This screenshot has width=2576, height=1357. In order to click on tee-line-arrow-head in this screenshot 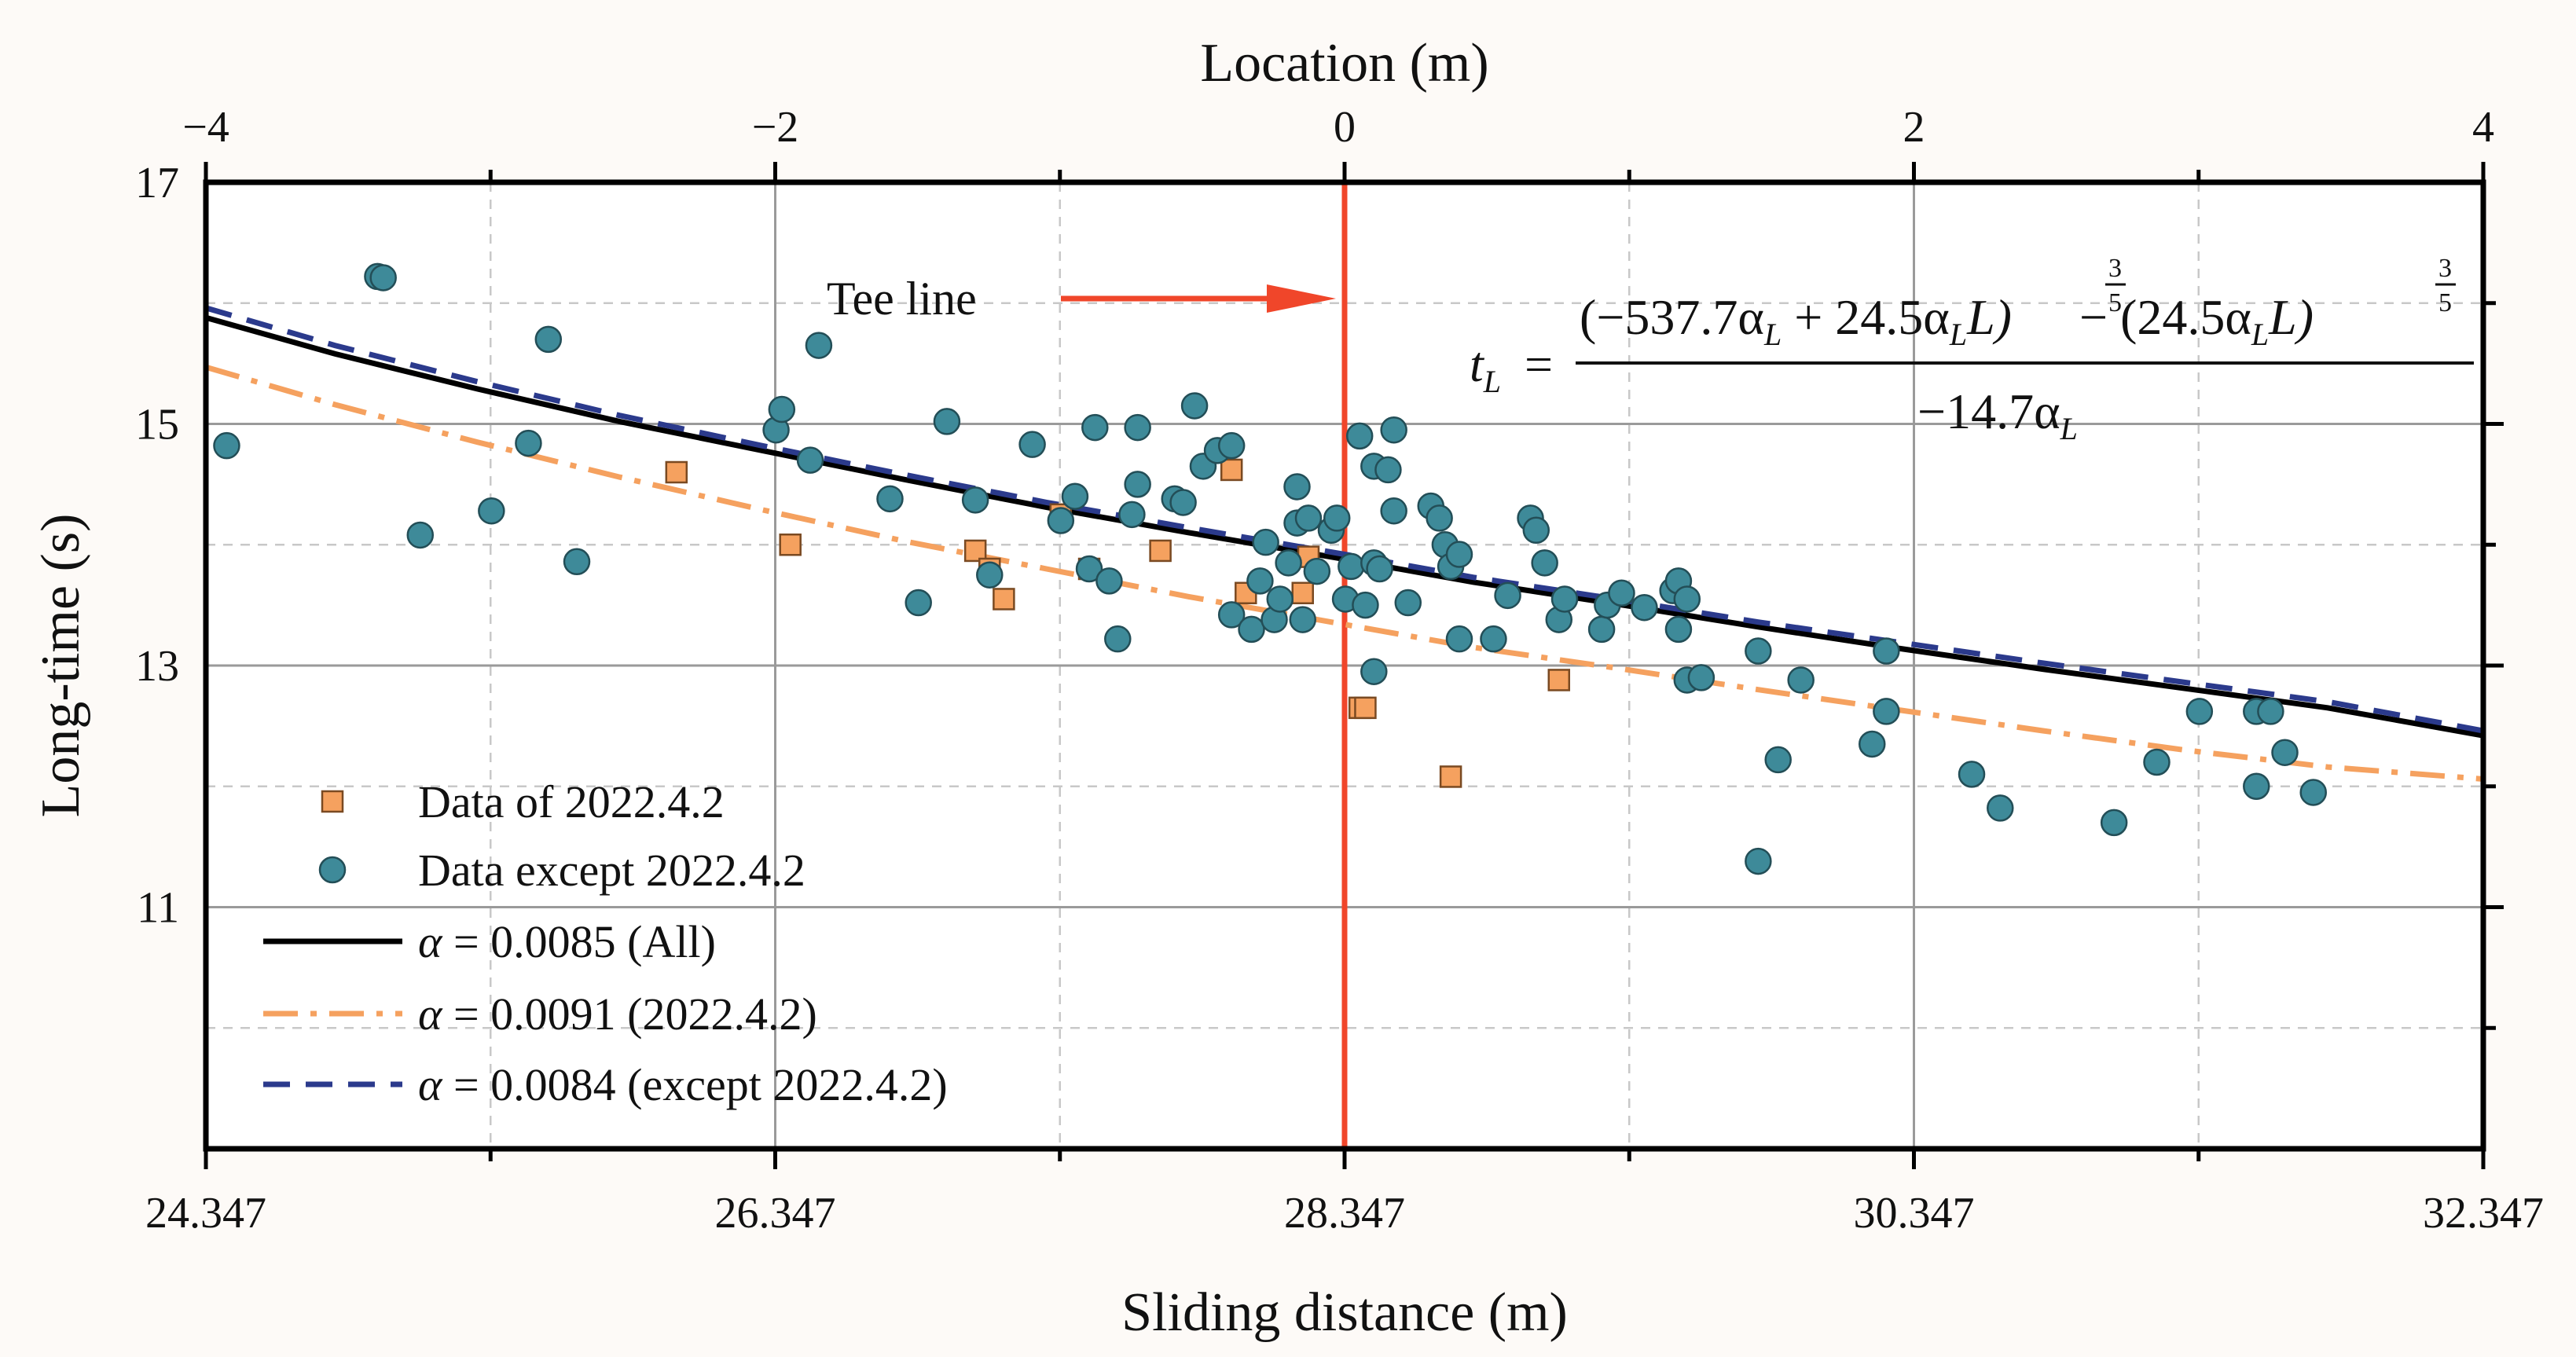, I will do `click(1301, 298)`.